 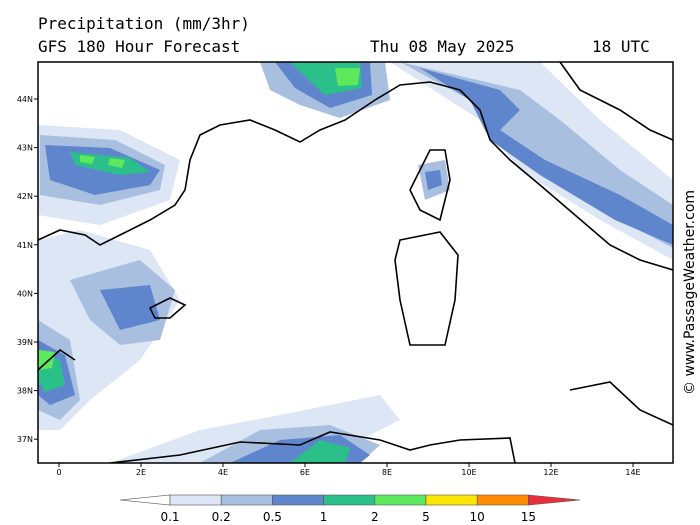 I want to click on watermark: © www.PassageWeather.com, so click(x=690, y=292).